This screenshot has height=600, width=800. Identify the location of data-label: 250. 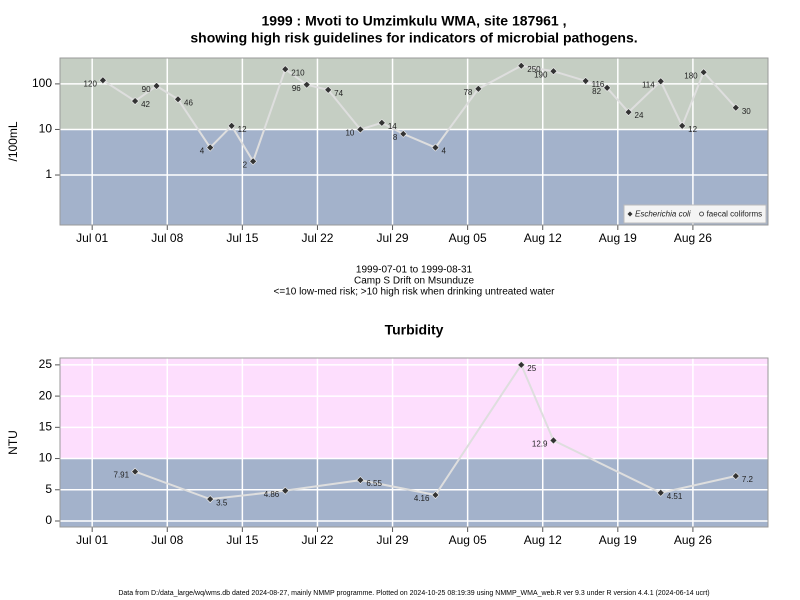
(534, 69).